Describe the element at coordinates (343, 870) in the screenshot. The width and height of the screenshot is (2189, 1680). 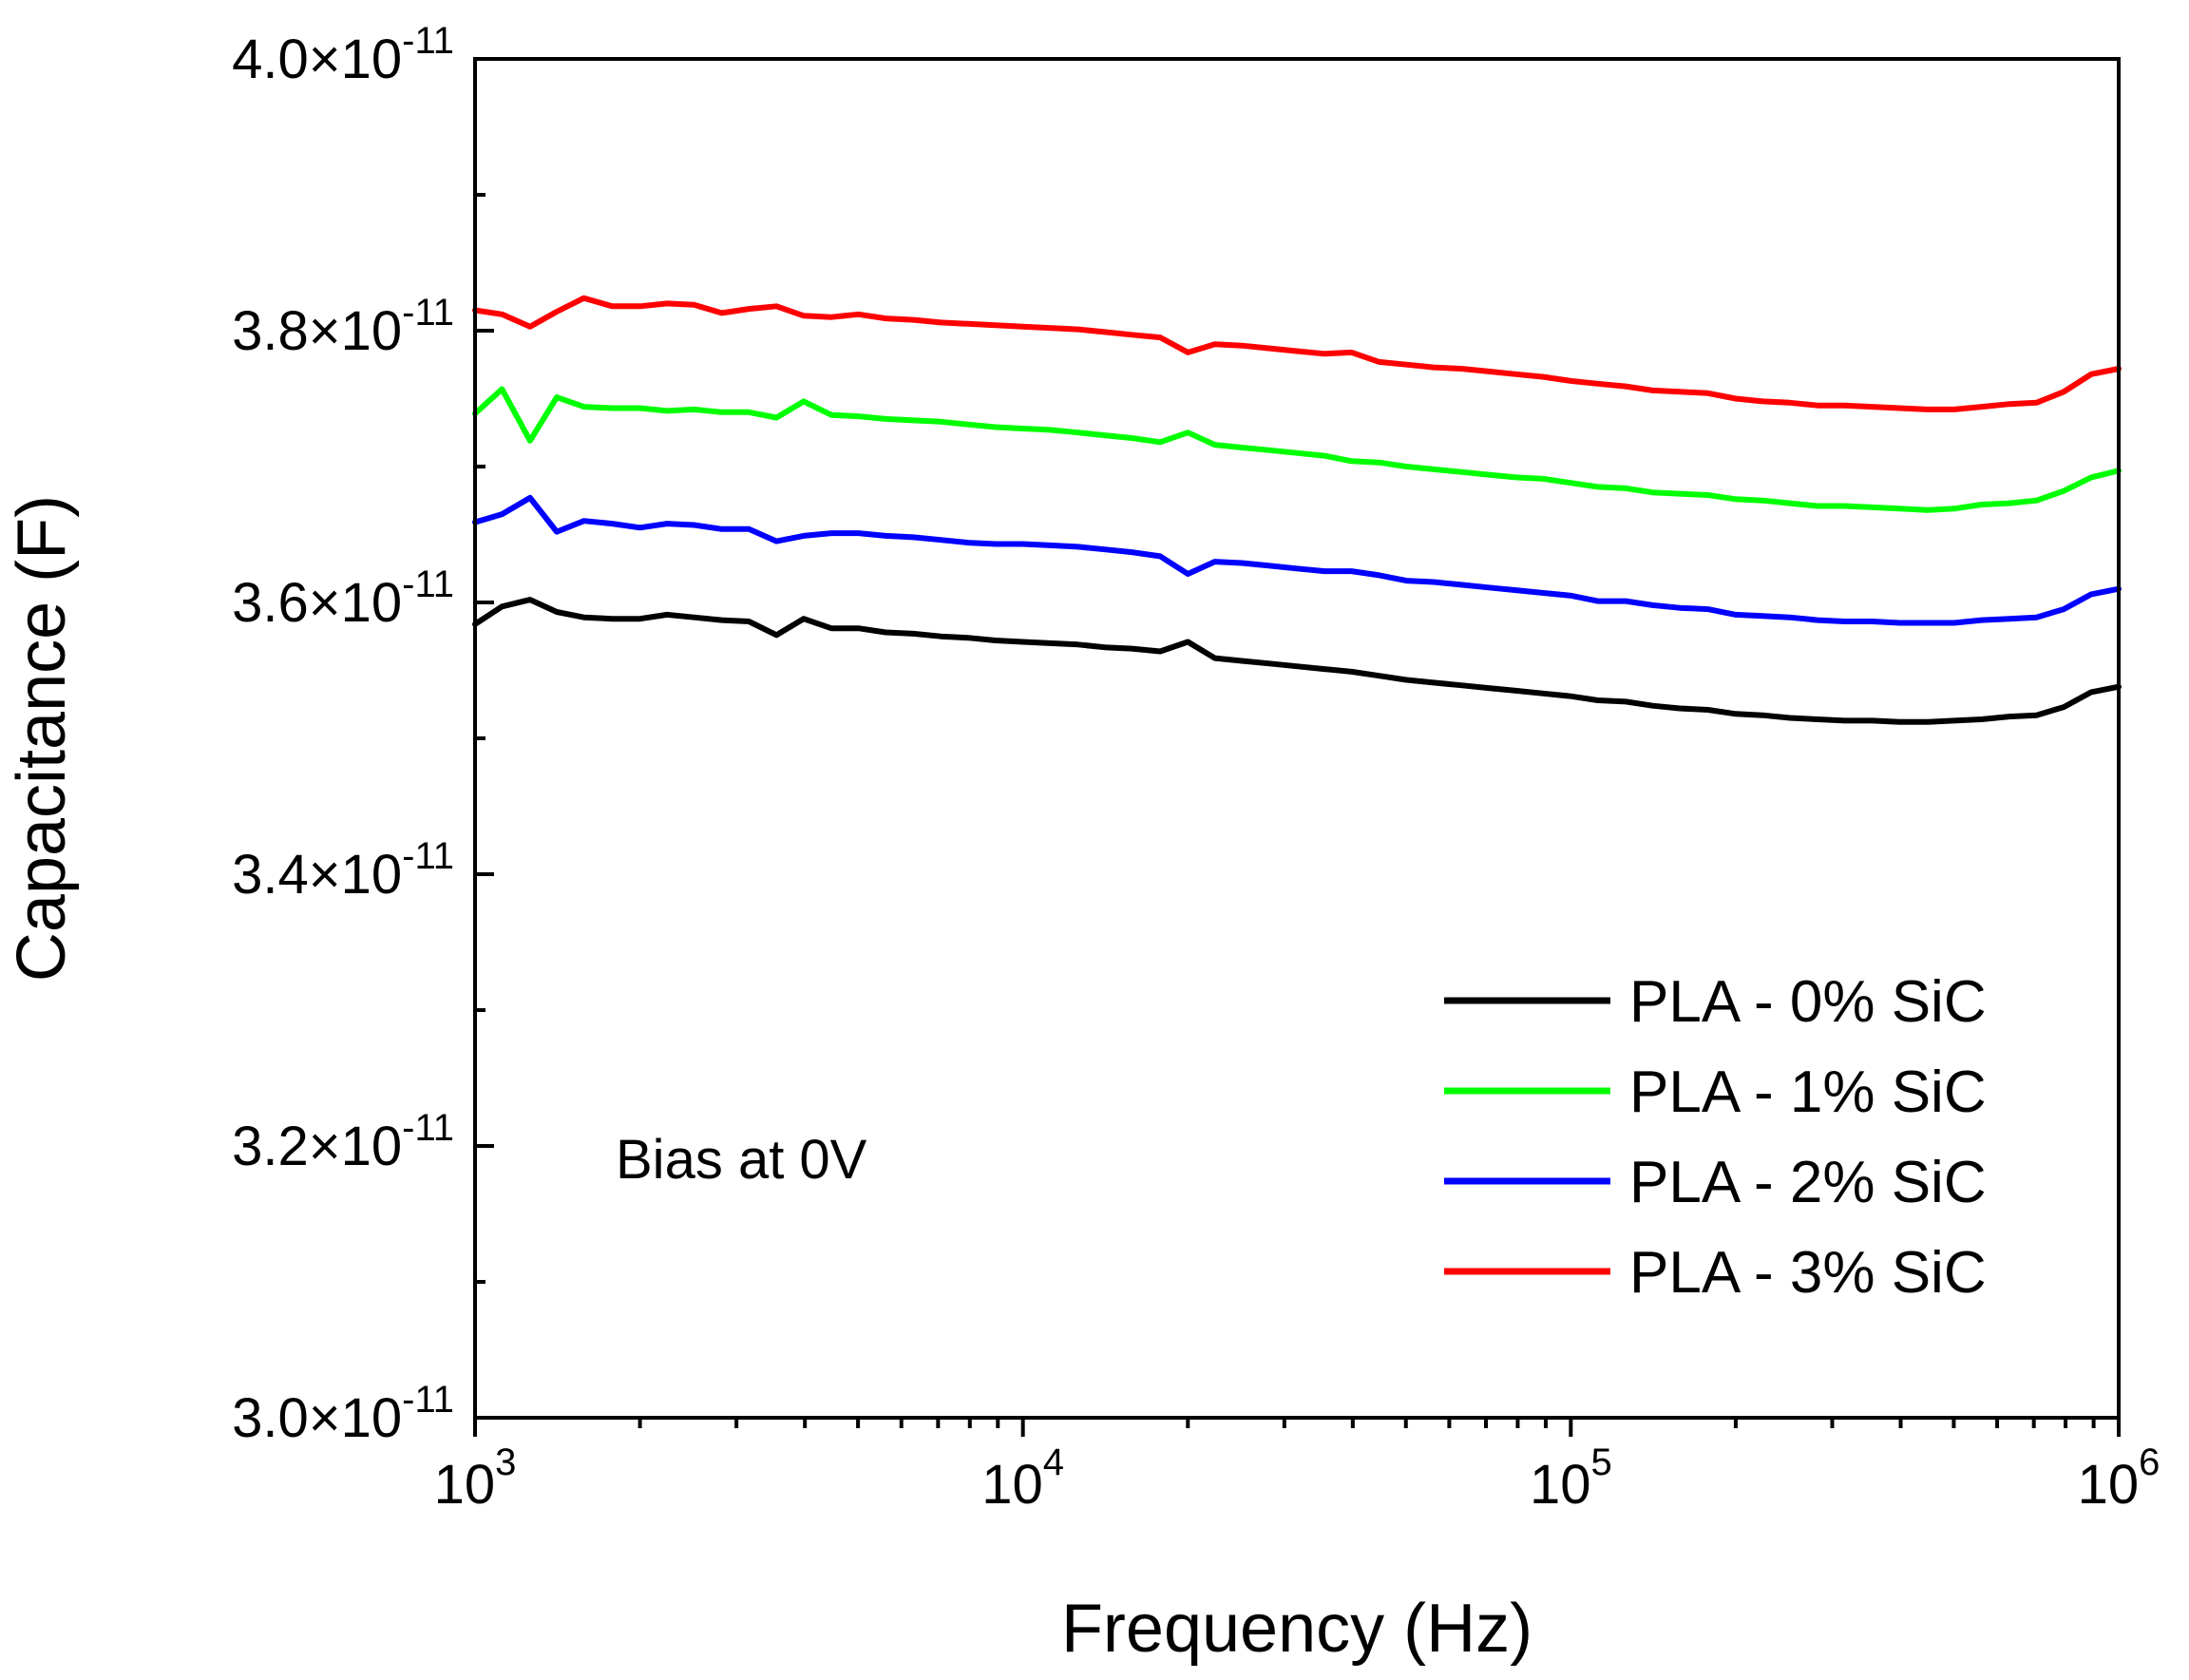
I see `y-tick-label-2: 3.4×10⁻¹¹` at that location.